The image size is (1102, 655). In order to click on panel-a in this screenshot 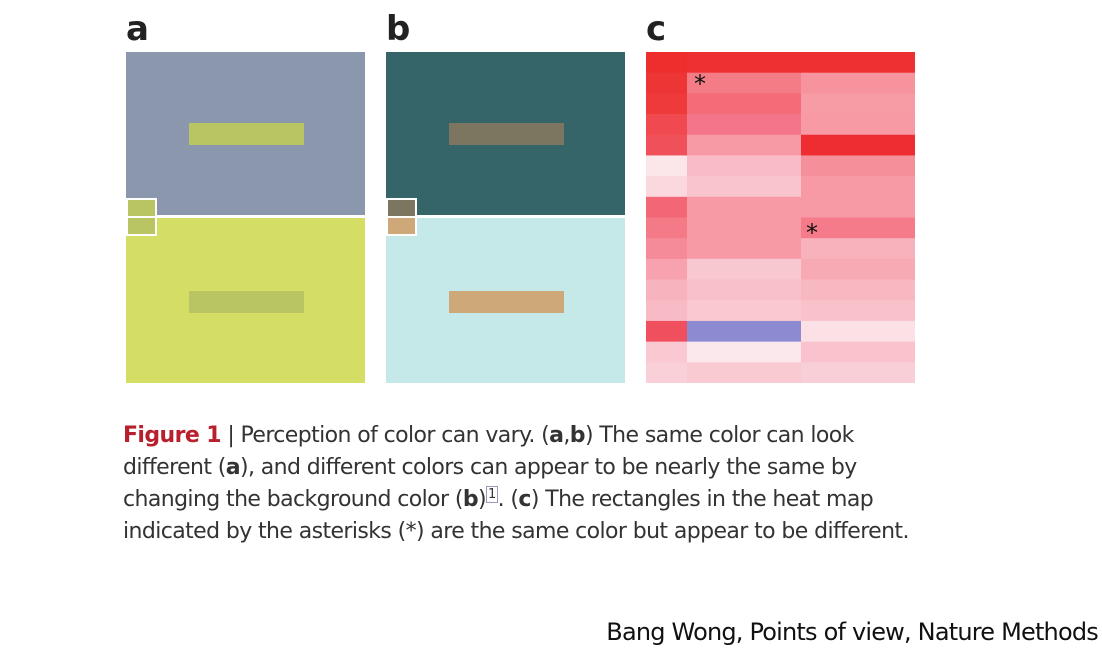, I will do `click(245, 217)`.